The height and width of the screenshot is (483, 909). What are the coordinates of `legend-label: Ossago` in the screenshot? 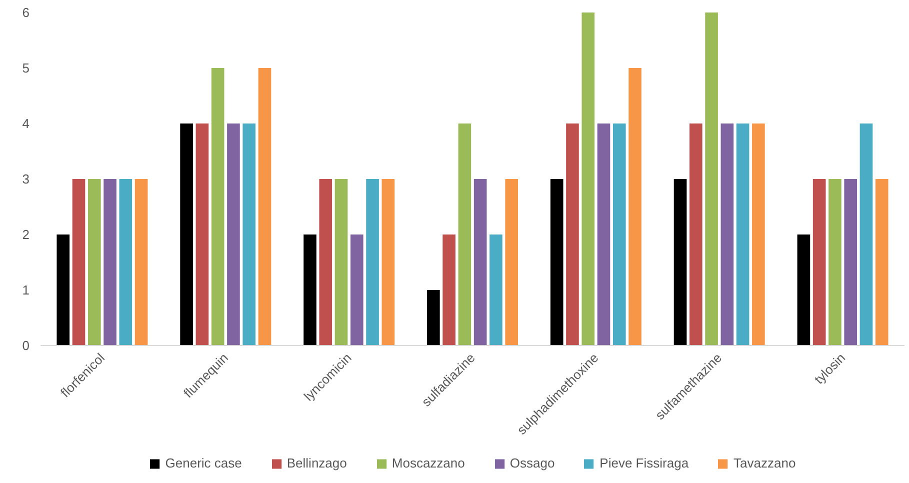 It's located at (532, 463).